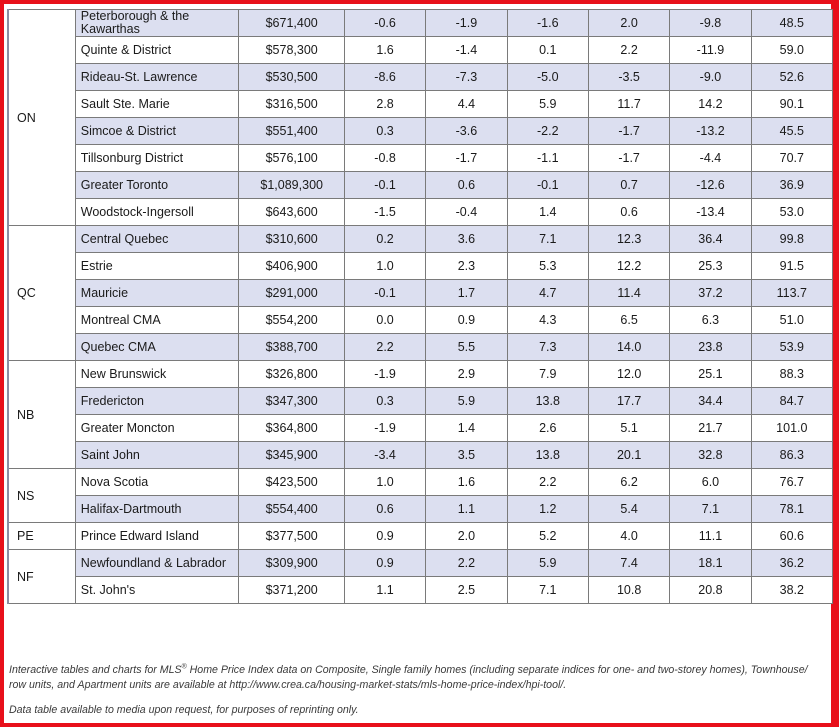 This screenshot has height=727, width=839. I want to click on percent-change-cell: 11.1, so click(710, 536).